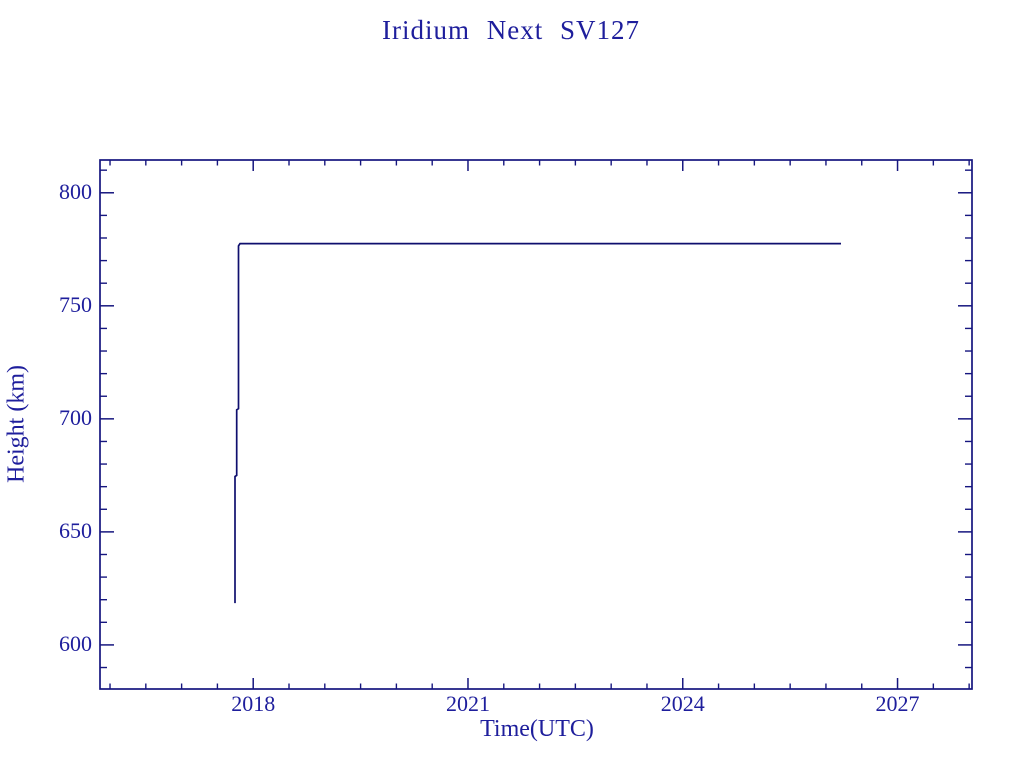  What do you see at coordinates (537, 729) in the screenshot?
I see `x-axis-label: Time(UTC)` at bounding box center [537, 729].